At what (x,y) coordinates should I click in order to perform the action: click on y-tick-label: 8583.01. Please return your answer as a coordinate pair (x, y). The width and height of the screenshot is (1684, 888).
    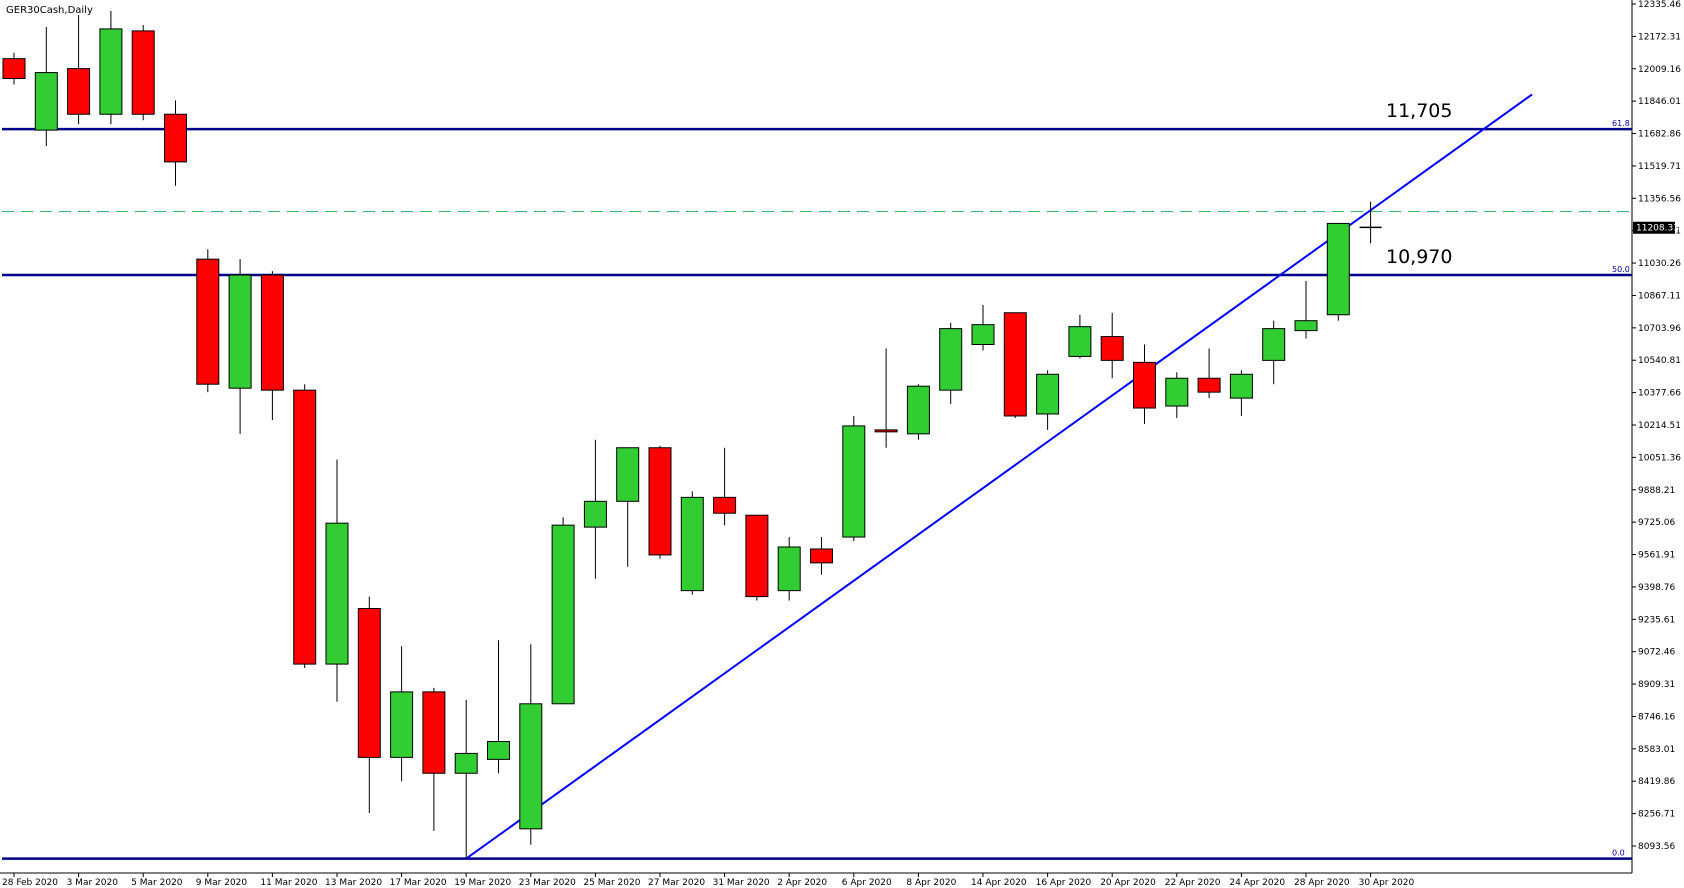
    Looking at the image, I should click on (1656, 750).